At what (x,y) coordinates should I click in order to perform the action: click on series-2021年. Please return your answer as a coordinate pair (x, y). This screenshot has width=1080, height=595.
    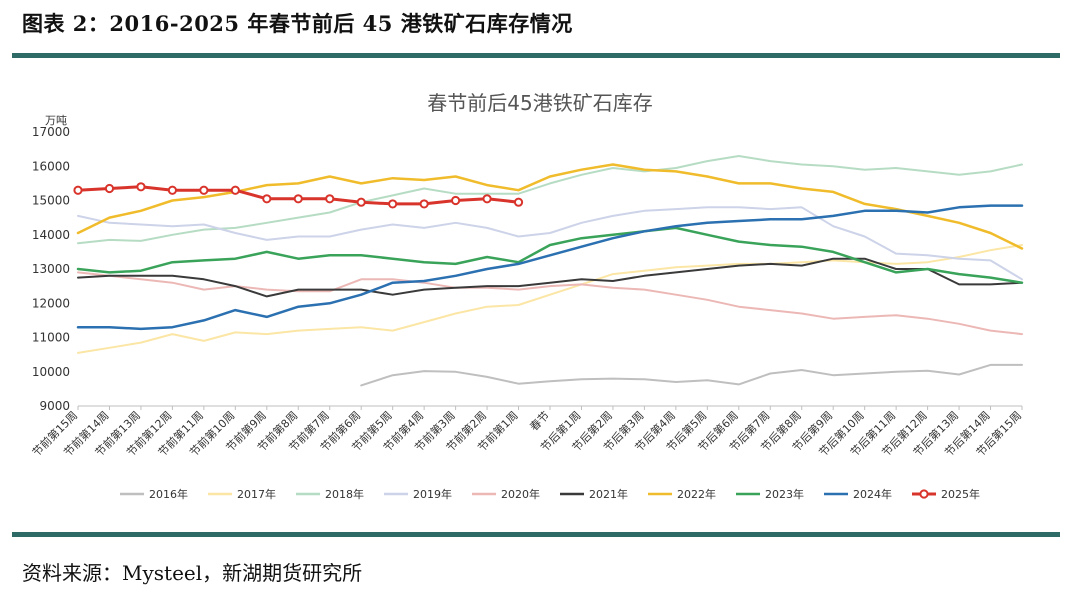
    Looking at the image, I should click on (550, 277).